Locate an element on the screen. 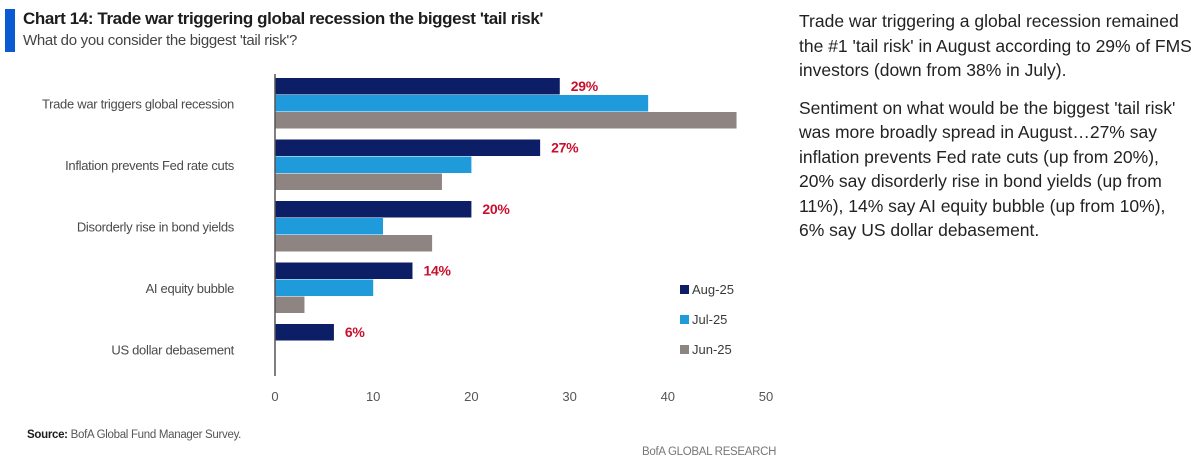  data-label: 14% is located at coordinates (437, 271).